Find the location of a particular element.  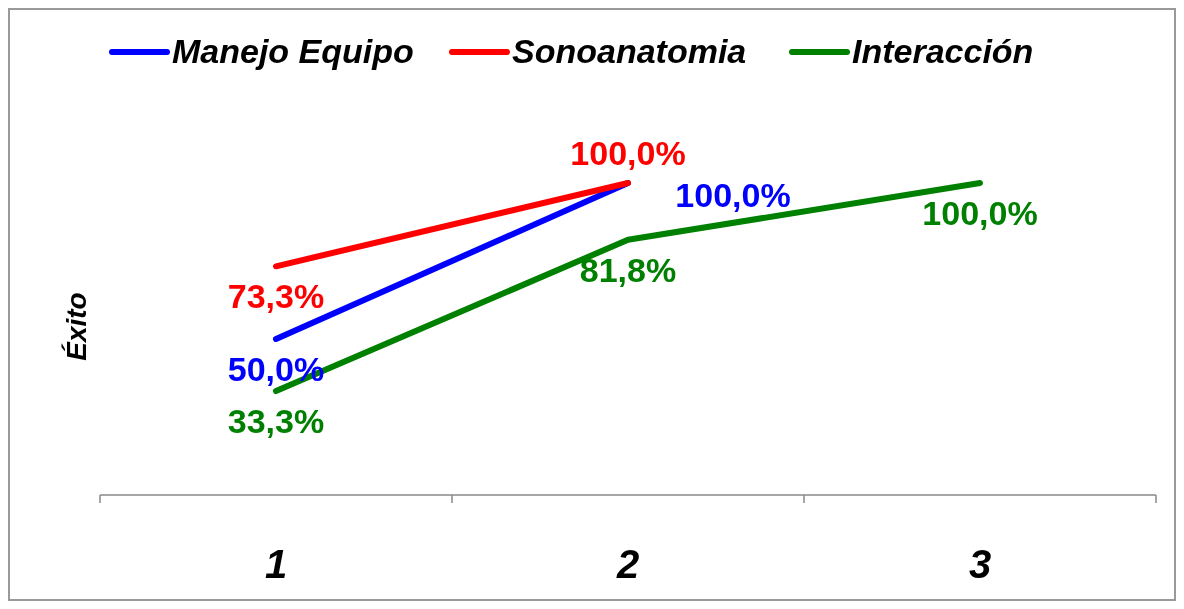

legend-label: Interacción is located at coordinates (943, 51).